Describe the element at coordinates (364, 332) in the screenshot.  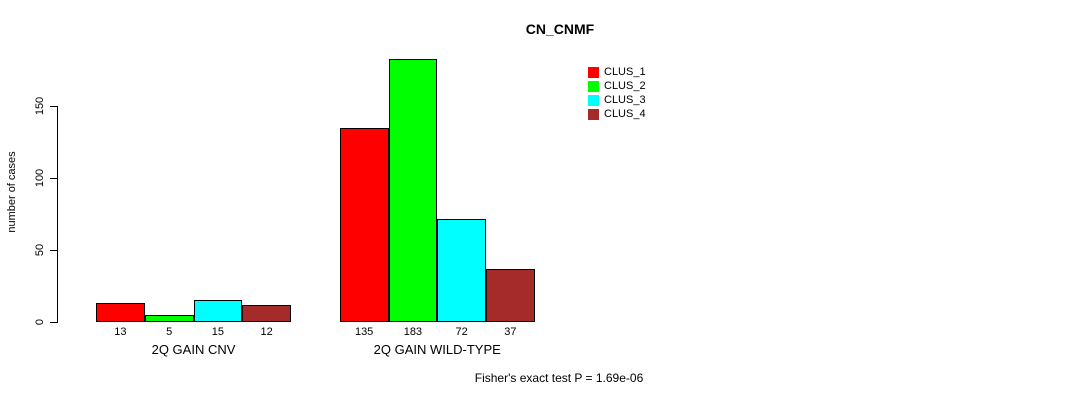
I see `bar-value-label: 135` at that location.